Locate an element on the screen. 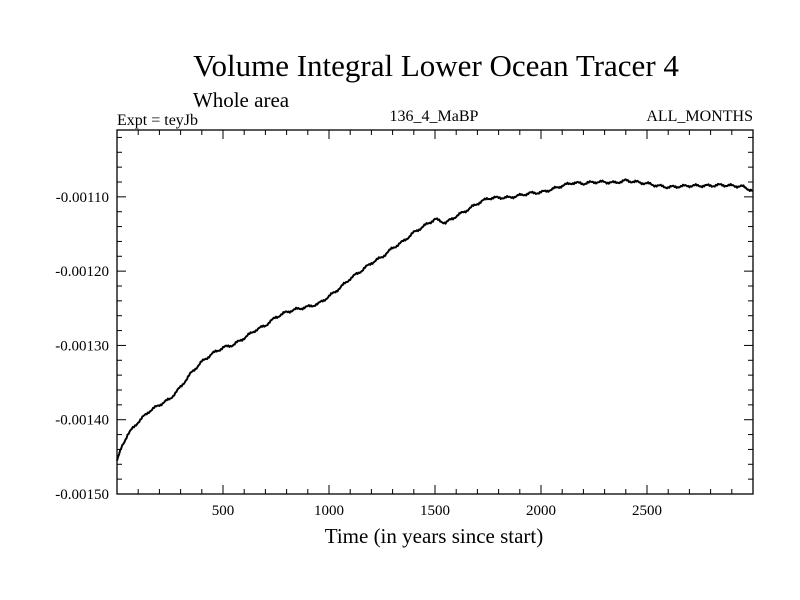 The width and height of the screenshot is (800, 600). y-tick-label: -0.00130 is located at coordinates (82, 346).